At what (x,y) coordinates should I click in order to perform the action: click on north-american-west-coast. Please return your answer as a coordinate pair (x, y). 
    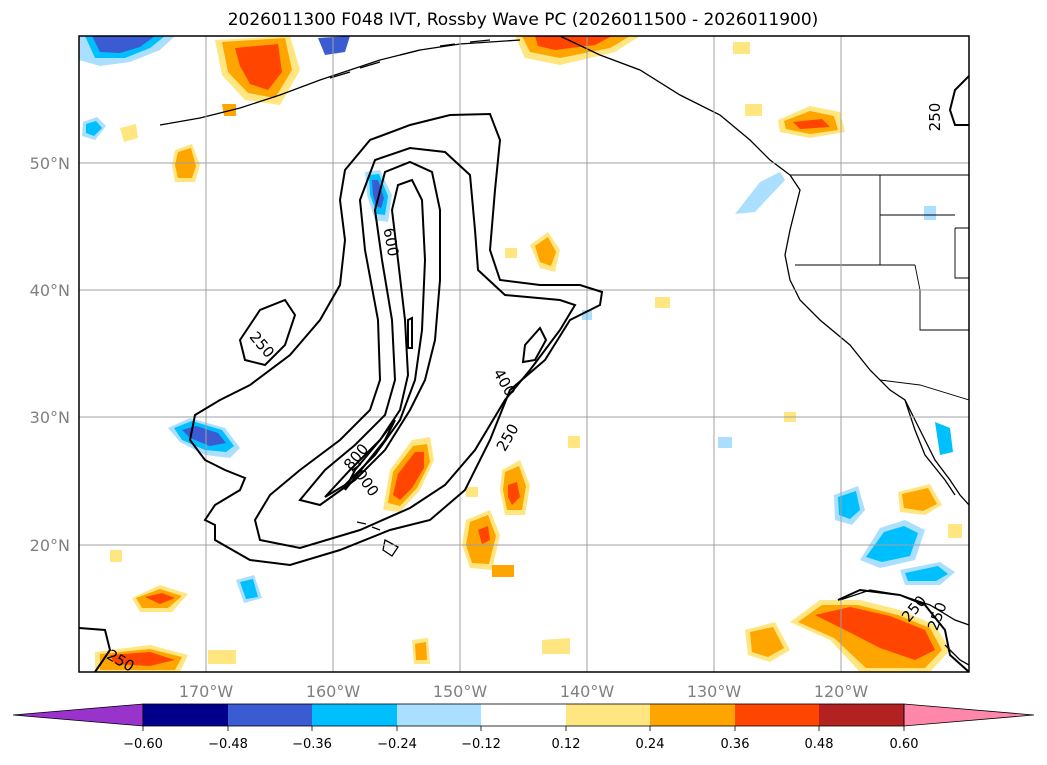
    Looking at the image, I should click on (876, 340).